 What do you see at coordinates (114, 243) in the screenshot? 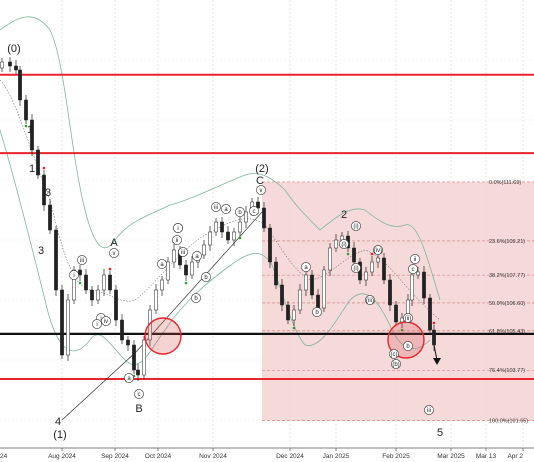
I see `wave-label-major: A` at bounding box center [114, 243].